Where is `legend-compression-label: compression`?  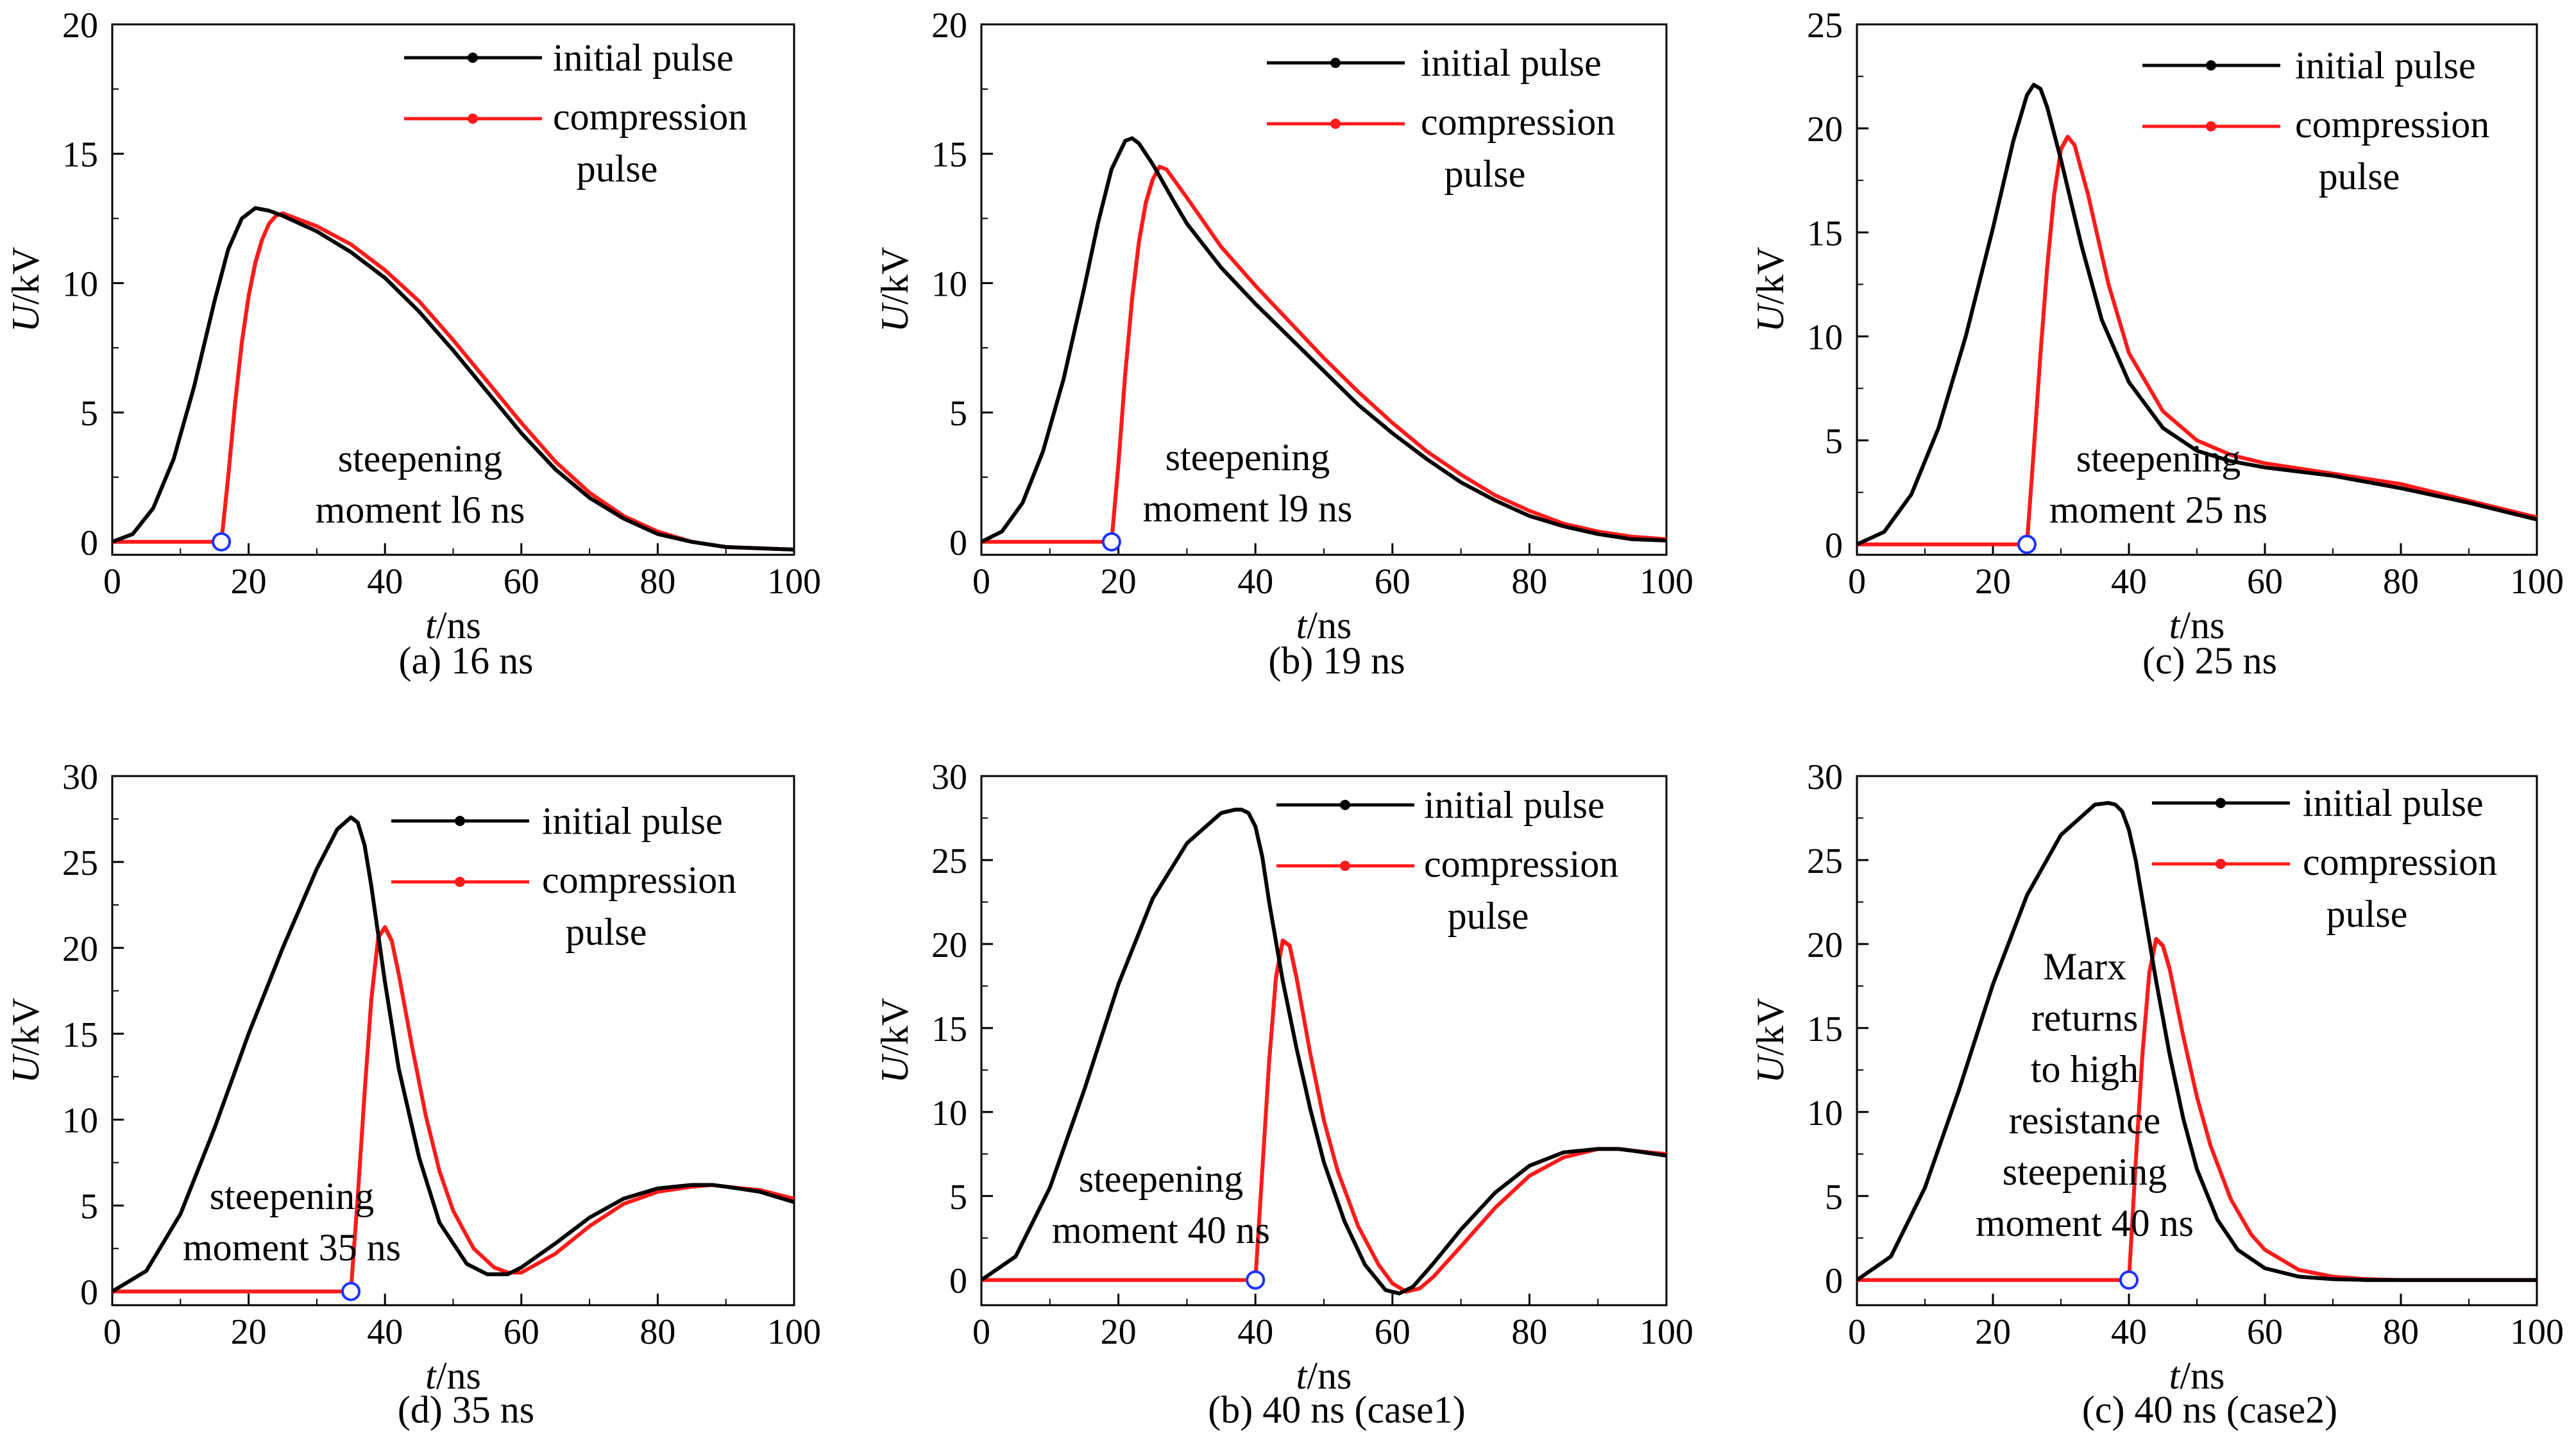
legend-compression-label: compression is located at coordinates (639, 880).